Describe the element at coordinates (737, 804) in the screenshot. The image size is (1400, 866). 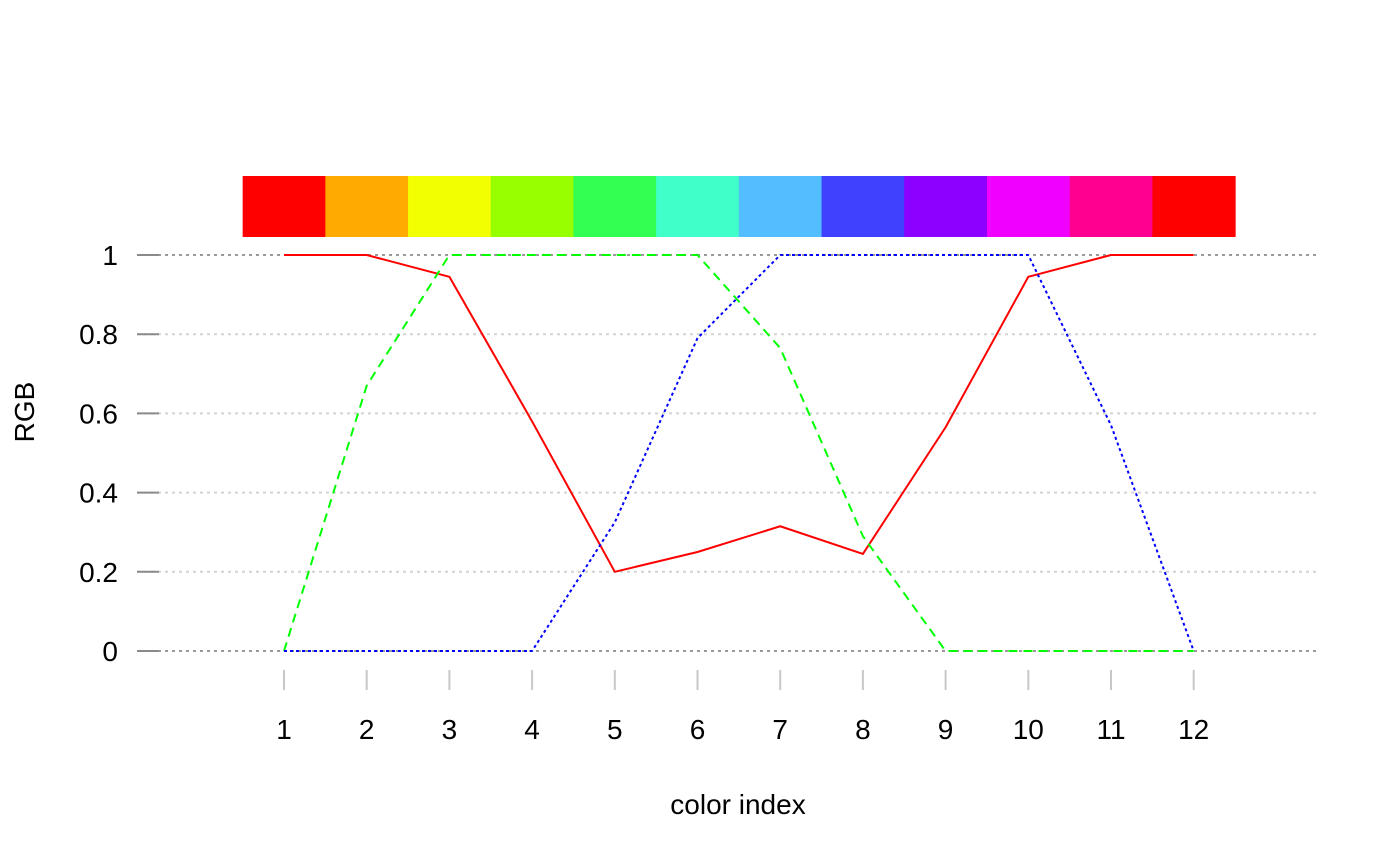
I see `x-axis-title: color index` at that location.